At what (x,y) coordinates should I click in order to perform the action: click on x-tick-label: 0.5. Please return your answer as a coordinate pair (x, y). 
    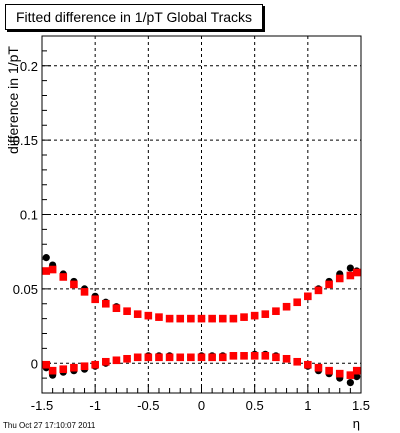
    Looking at the image, I should click on (255, 405).